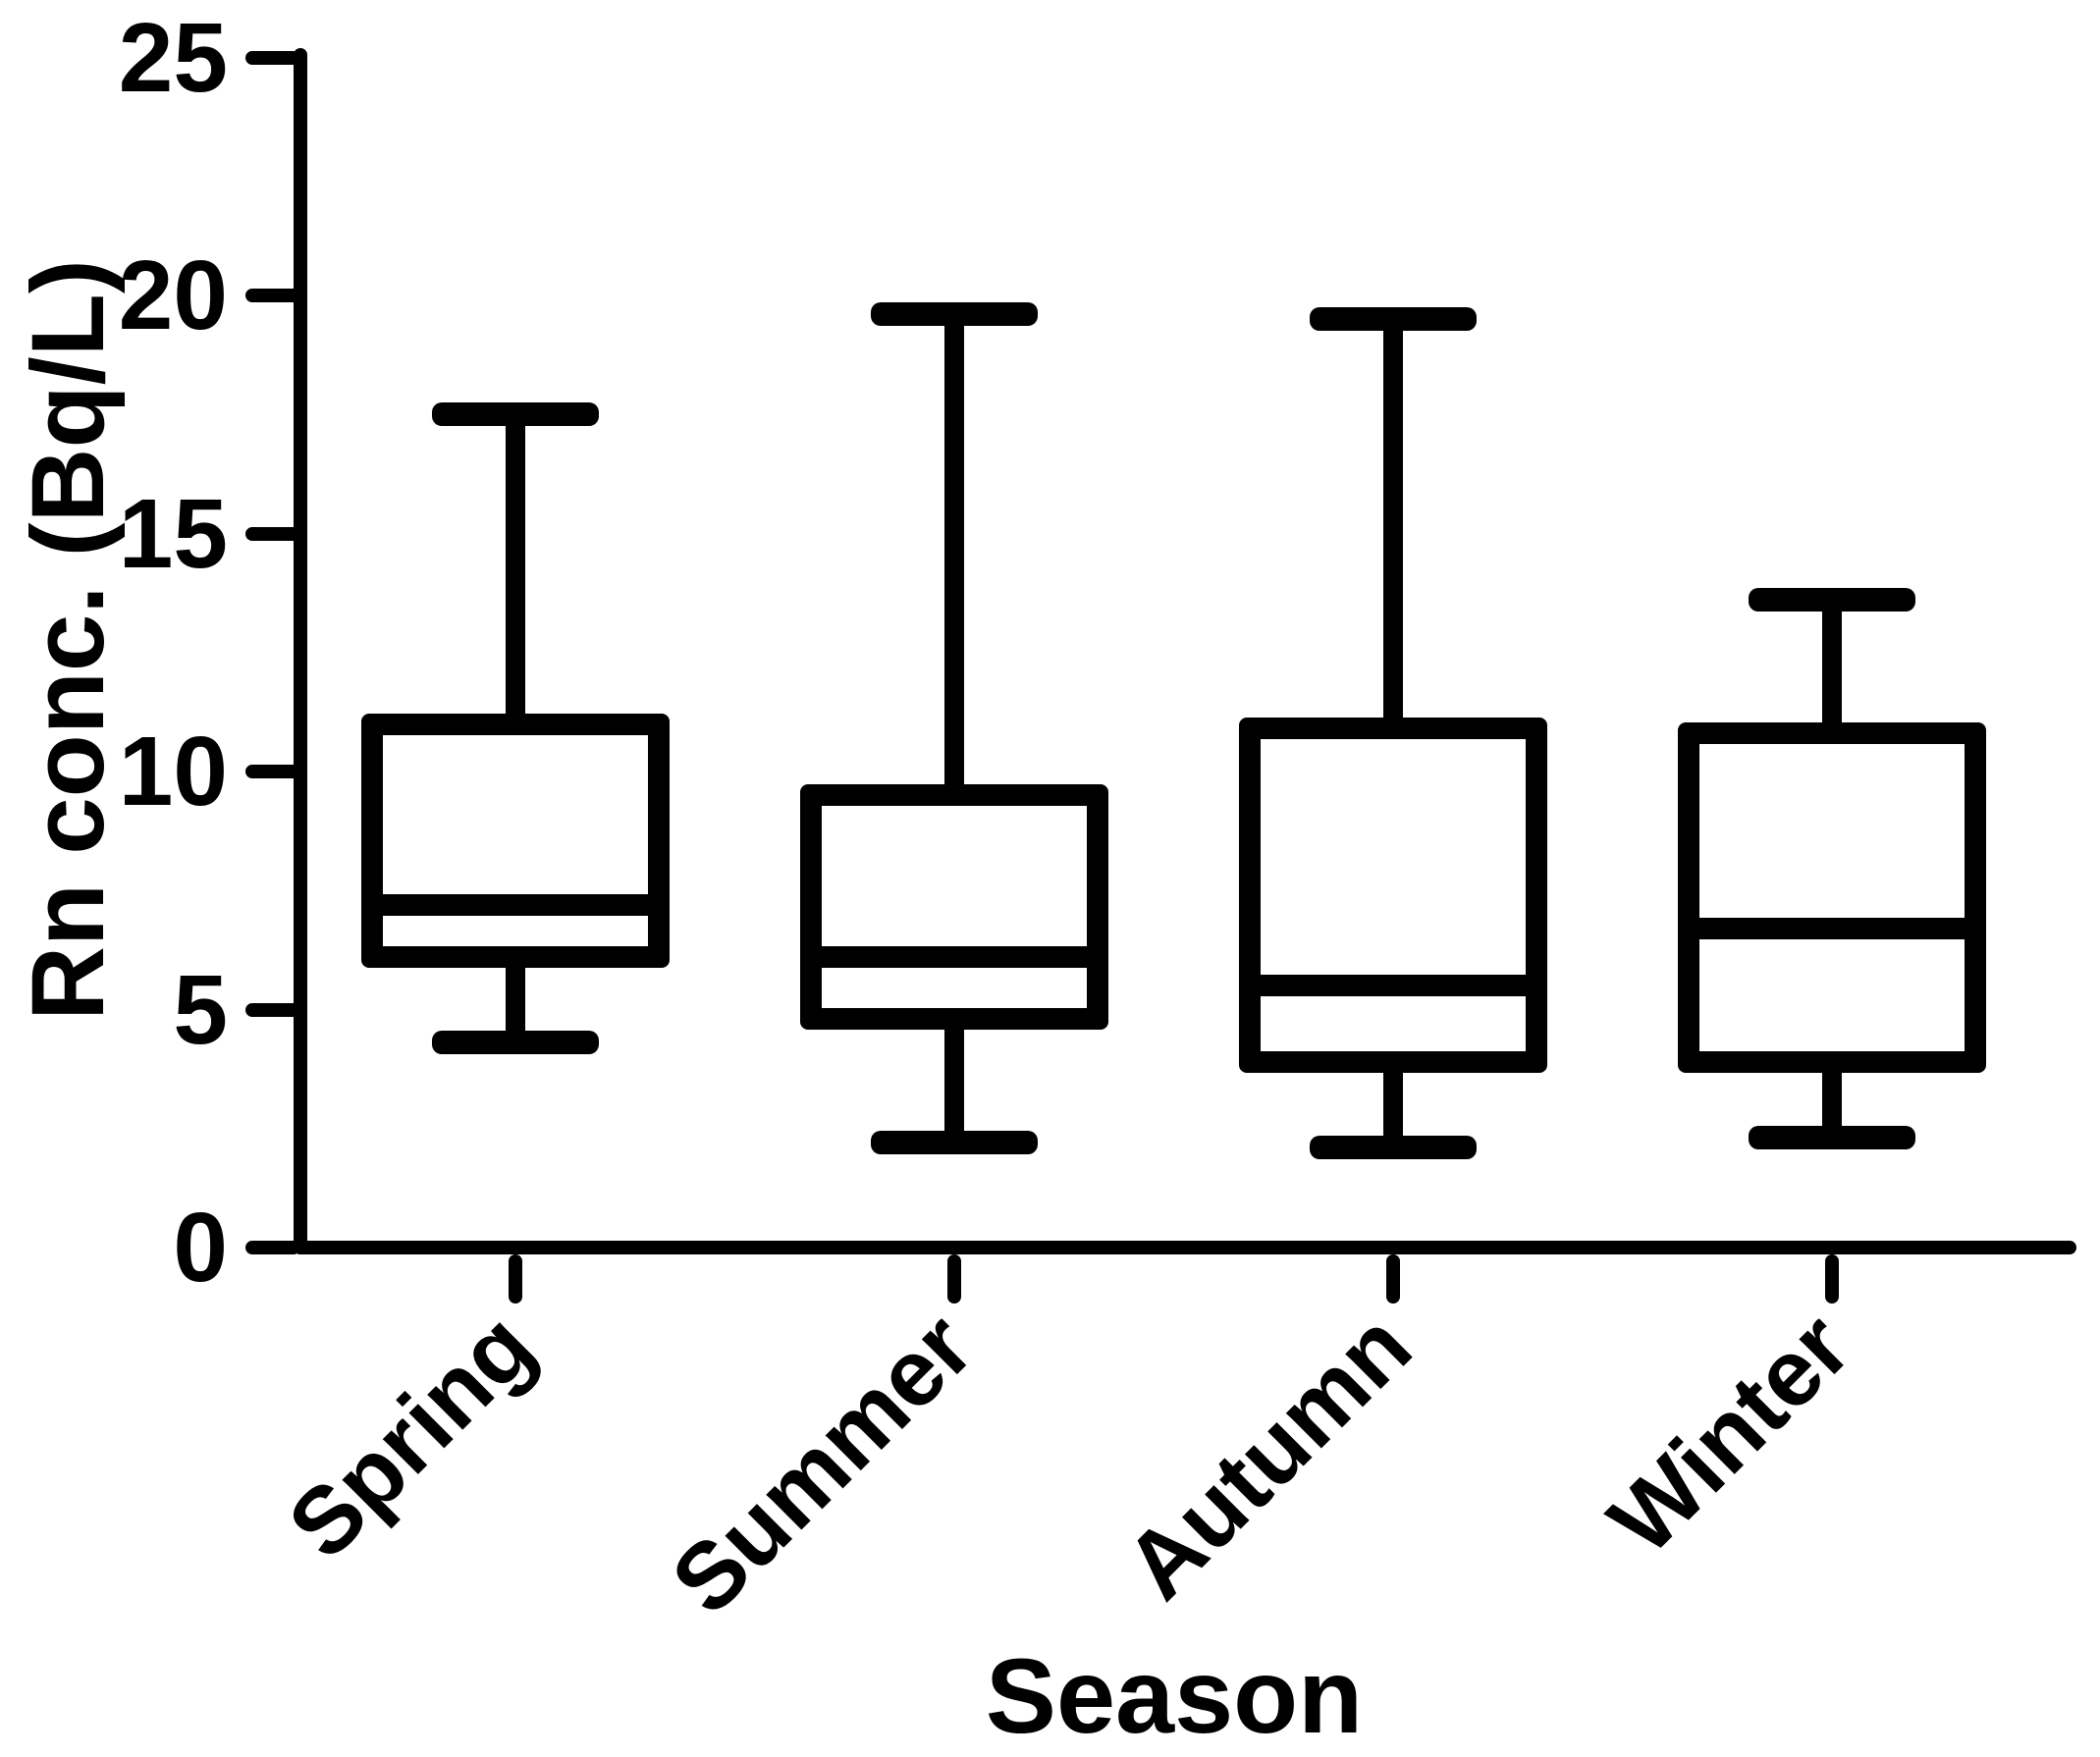 This screenshot has width=2100, height=1757. I want to click on x-axis-title: Season, so click(1174, 1695).